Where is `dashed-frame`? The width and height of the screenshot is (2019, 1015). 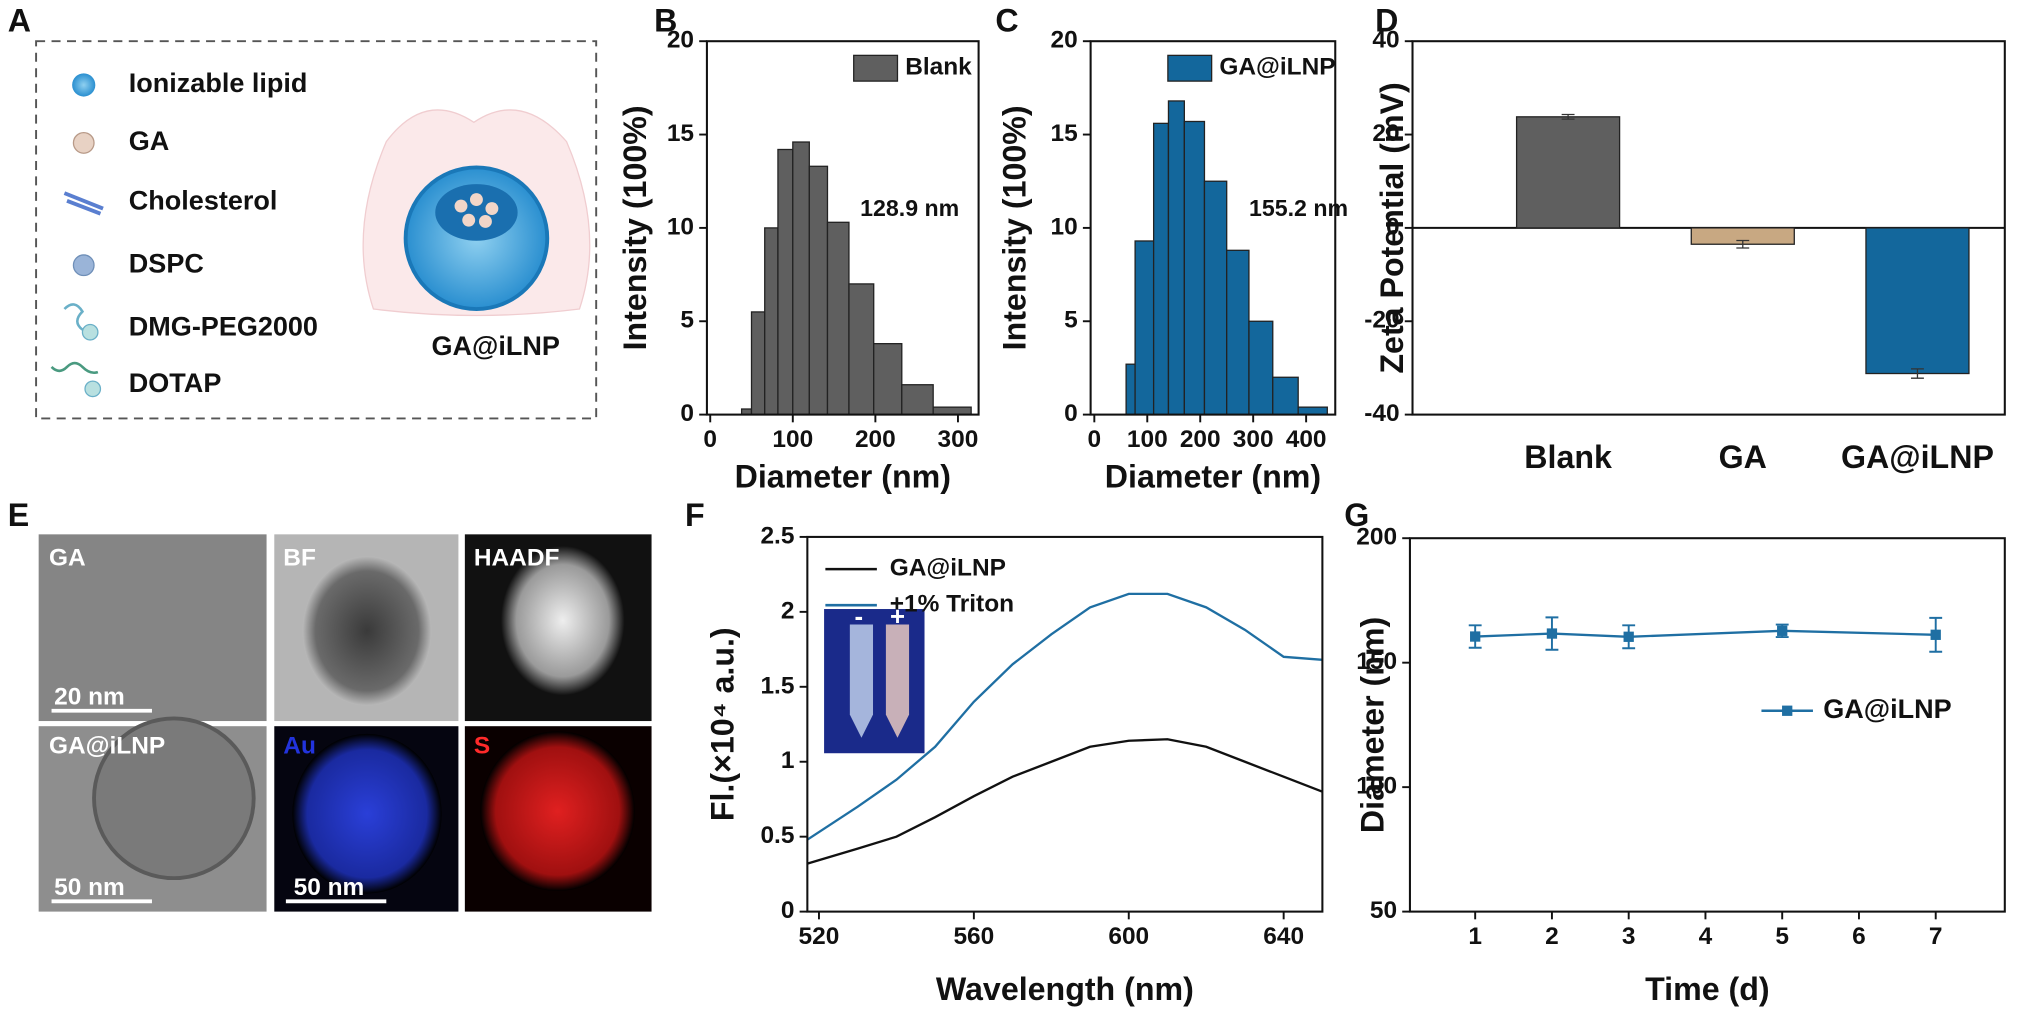
dashed-frame is located at coordinates (316, 230).